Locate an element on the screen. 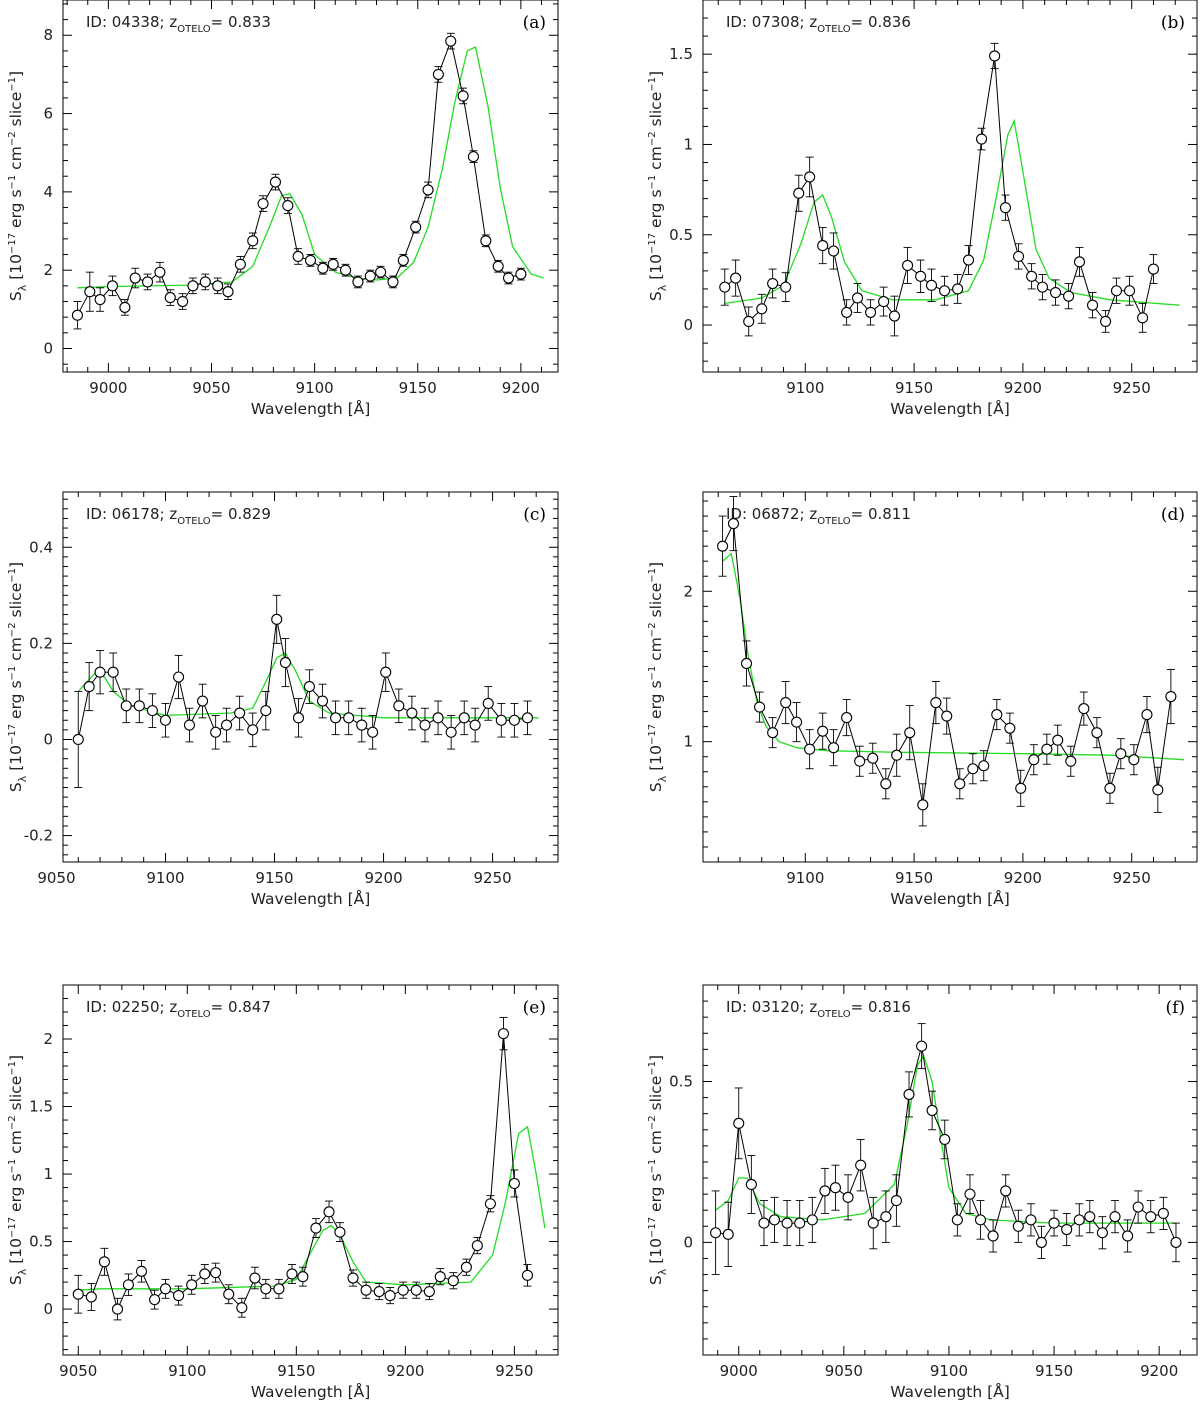 This screenshot has height=1401, width=1200. y-label-part: cm is located at coordinates (16, 651).